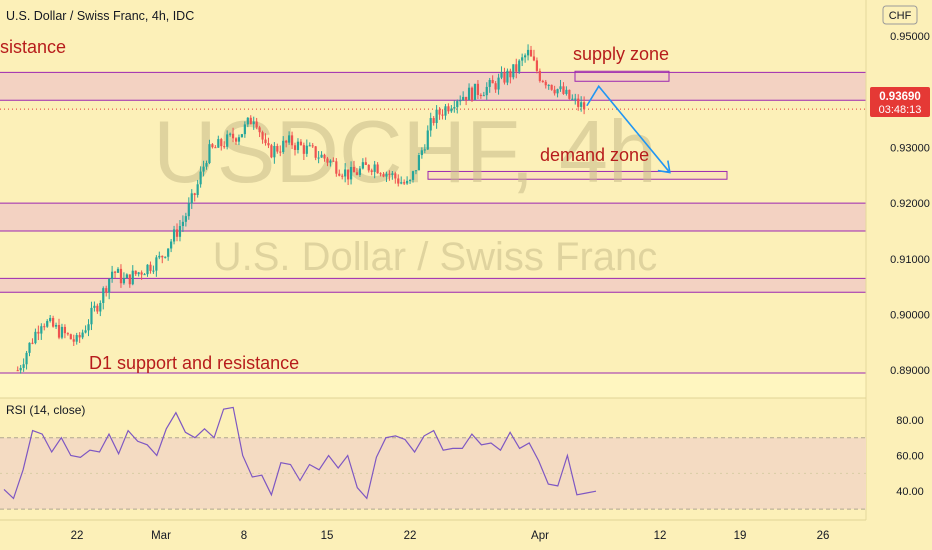  What do you see at coordinates (621, 54) in the screenshot?
I see `supply-zone-label: supply zone` at bounding box center [621, 54].